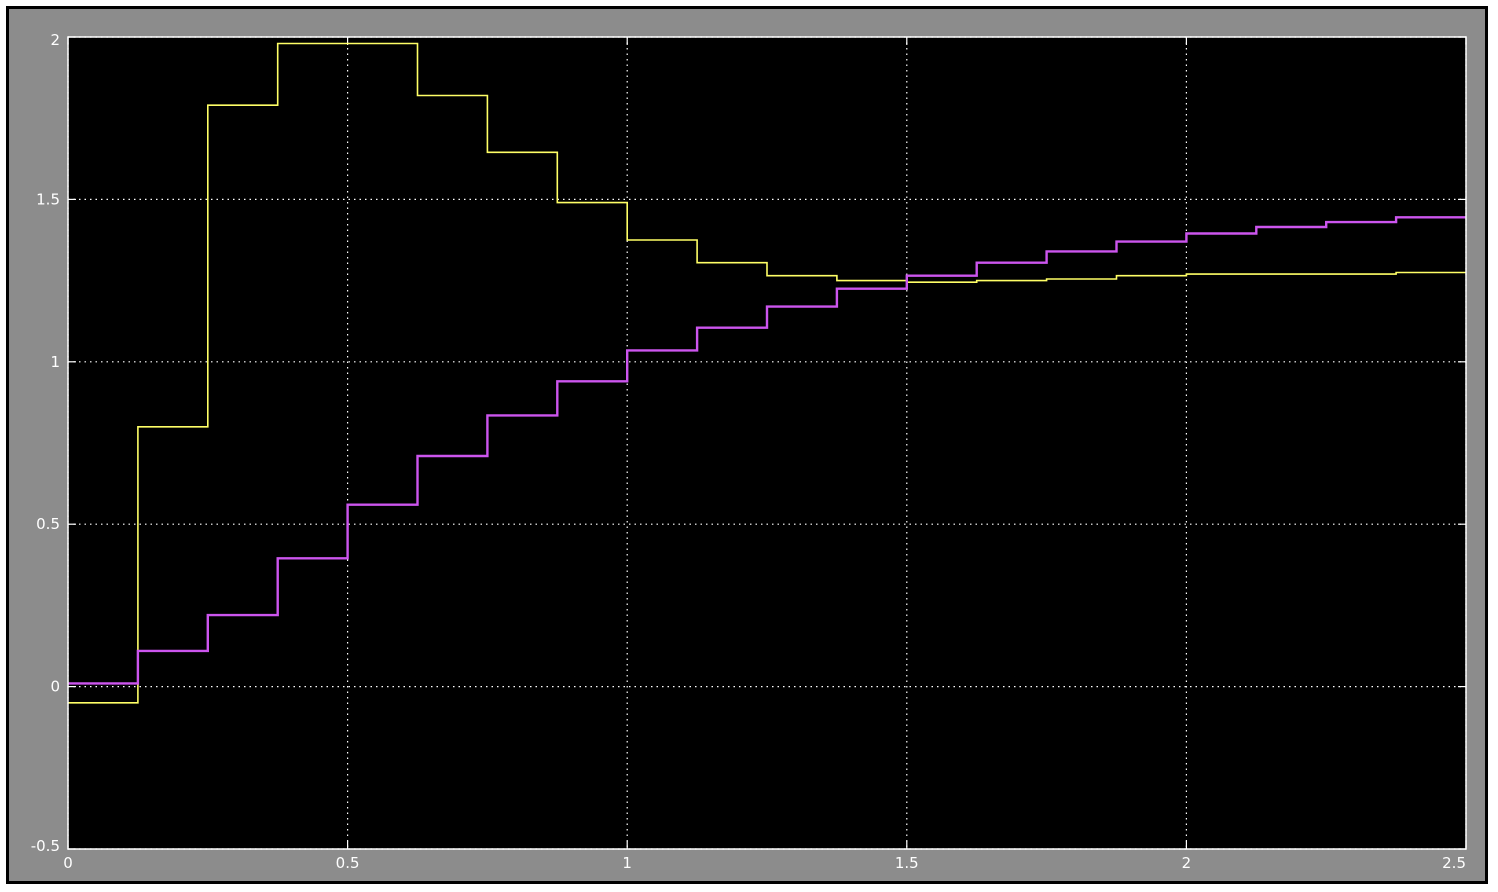 Image resolution: width=1498 pixels, height=892 pixels. What do you see at coordinates (55, 362) in the screenshot?
I see `y-tick-label: 1` at bounding box center [55, 362].